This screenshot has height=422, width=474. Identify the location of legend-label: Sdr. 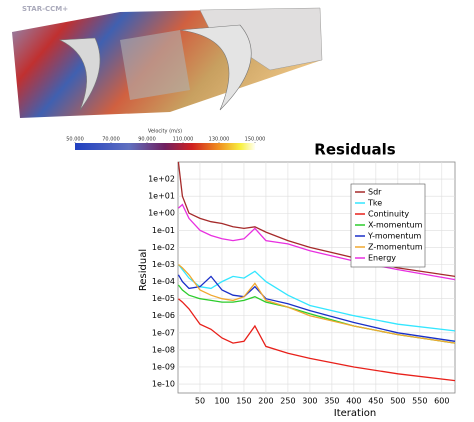
(375, 192).